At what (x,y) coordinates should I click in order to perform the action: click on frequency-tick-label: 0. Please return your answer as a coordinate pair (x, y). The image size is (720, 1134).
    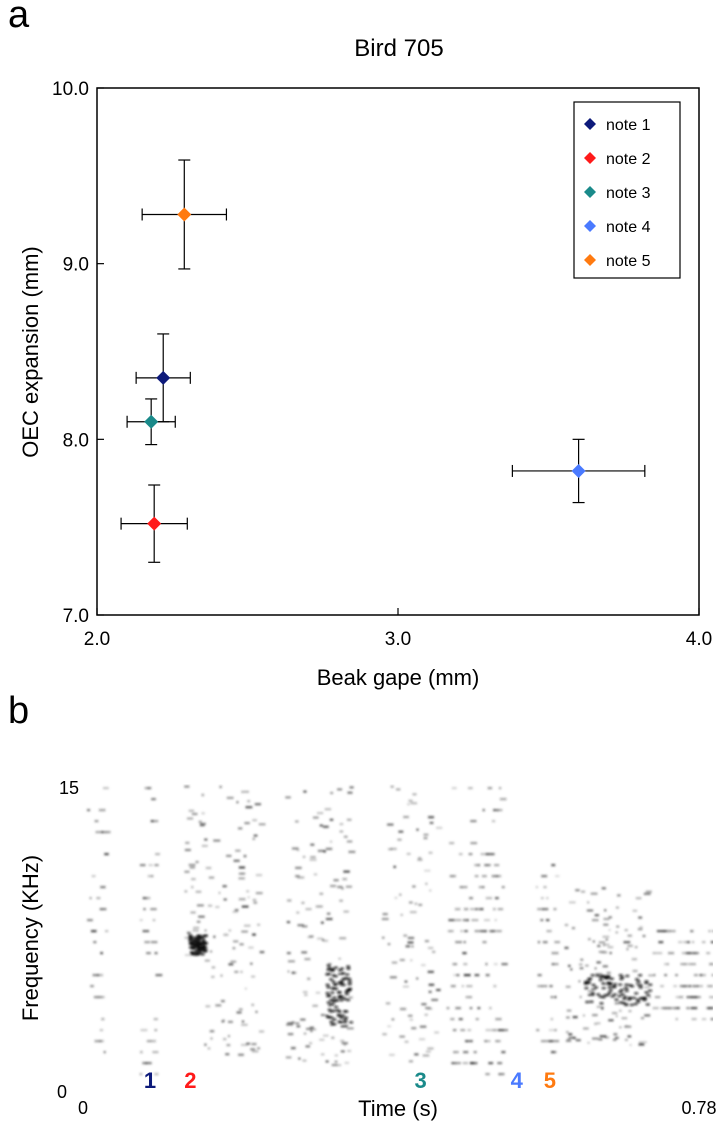
    Looking at the image, I should click on (62, 1092).